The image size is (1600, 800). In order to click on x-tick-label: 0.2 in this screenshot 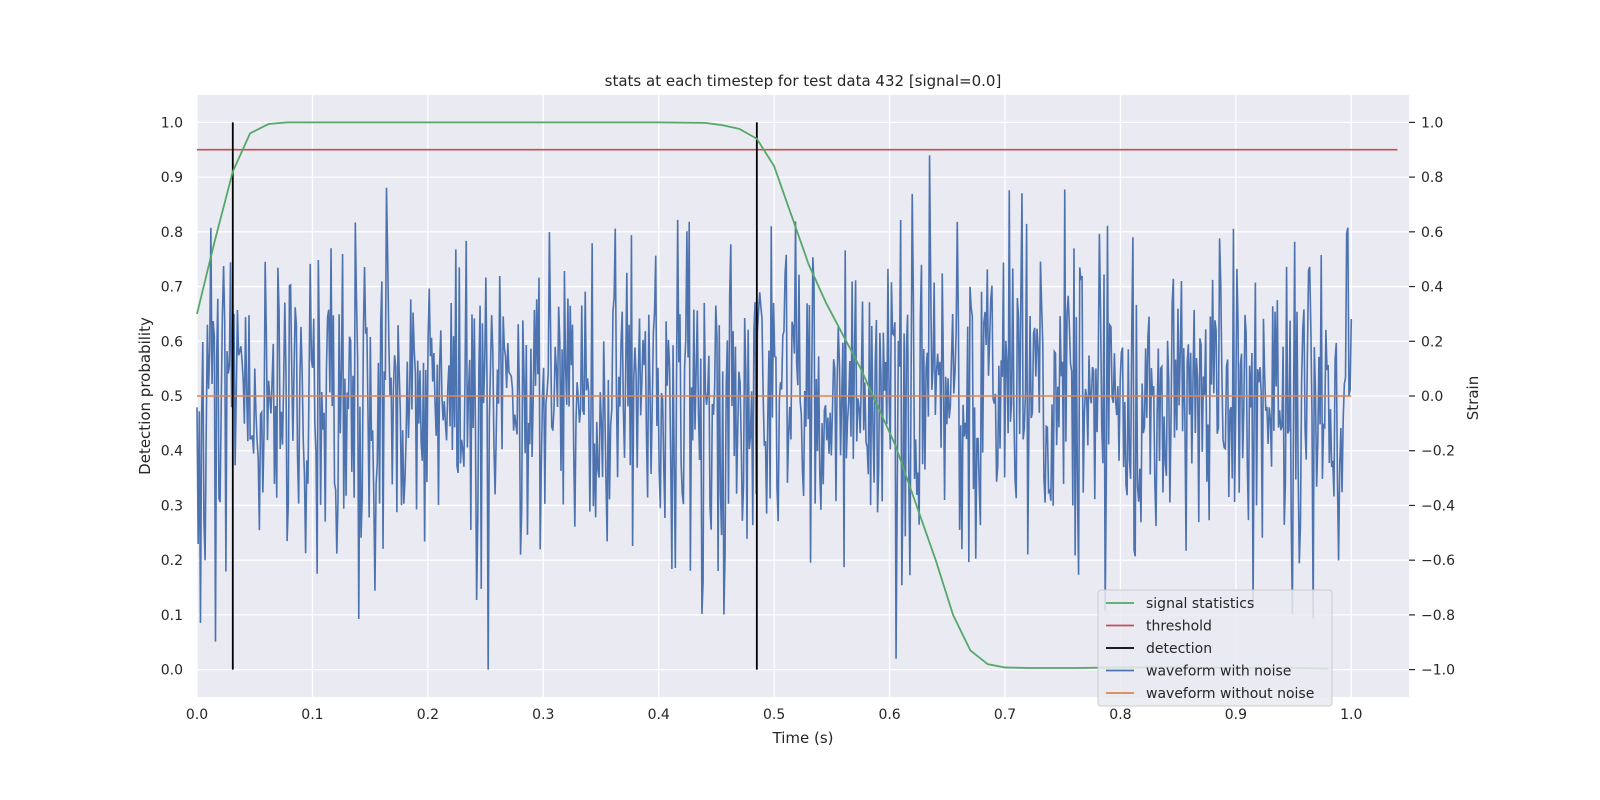, I will do `click(428, 715)`.